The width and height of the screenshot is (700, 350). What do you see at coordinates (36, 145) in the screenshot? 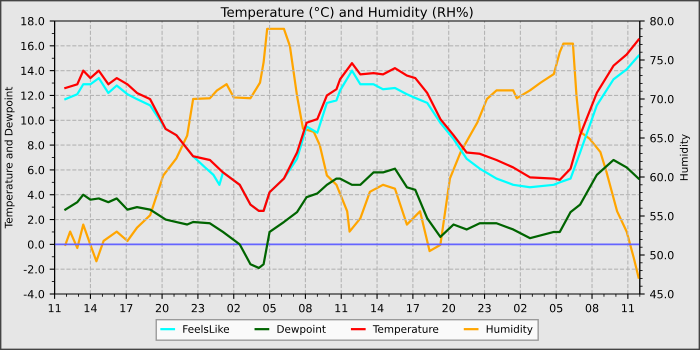
I see `y-tick-label: 8.0` at bounding box center [36, 145].